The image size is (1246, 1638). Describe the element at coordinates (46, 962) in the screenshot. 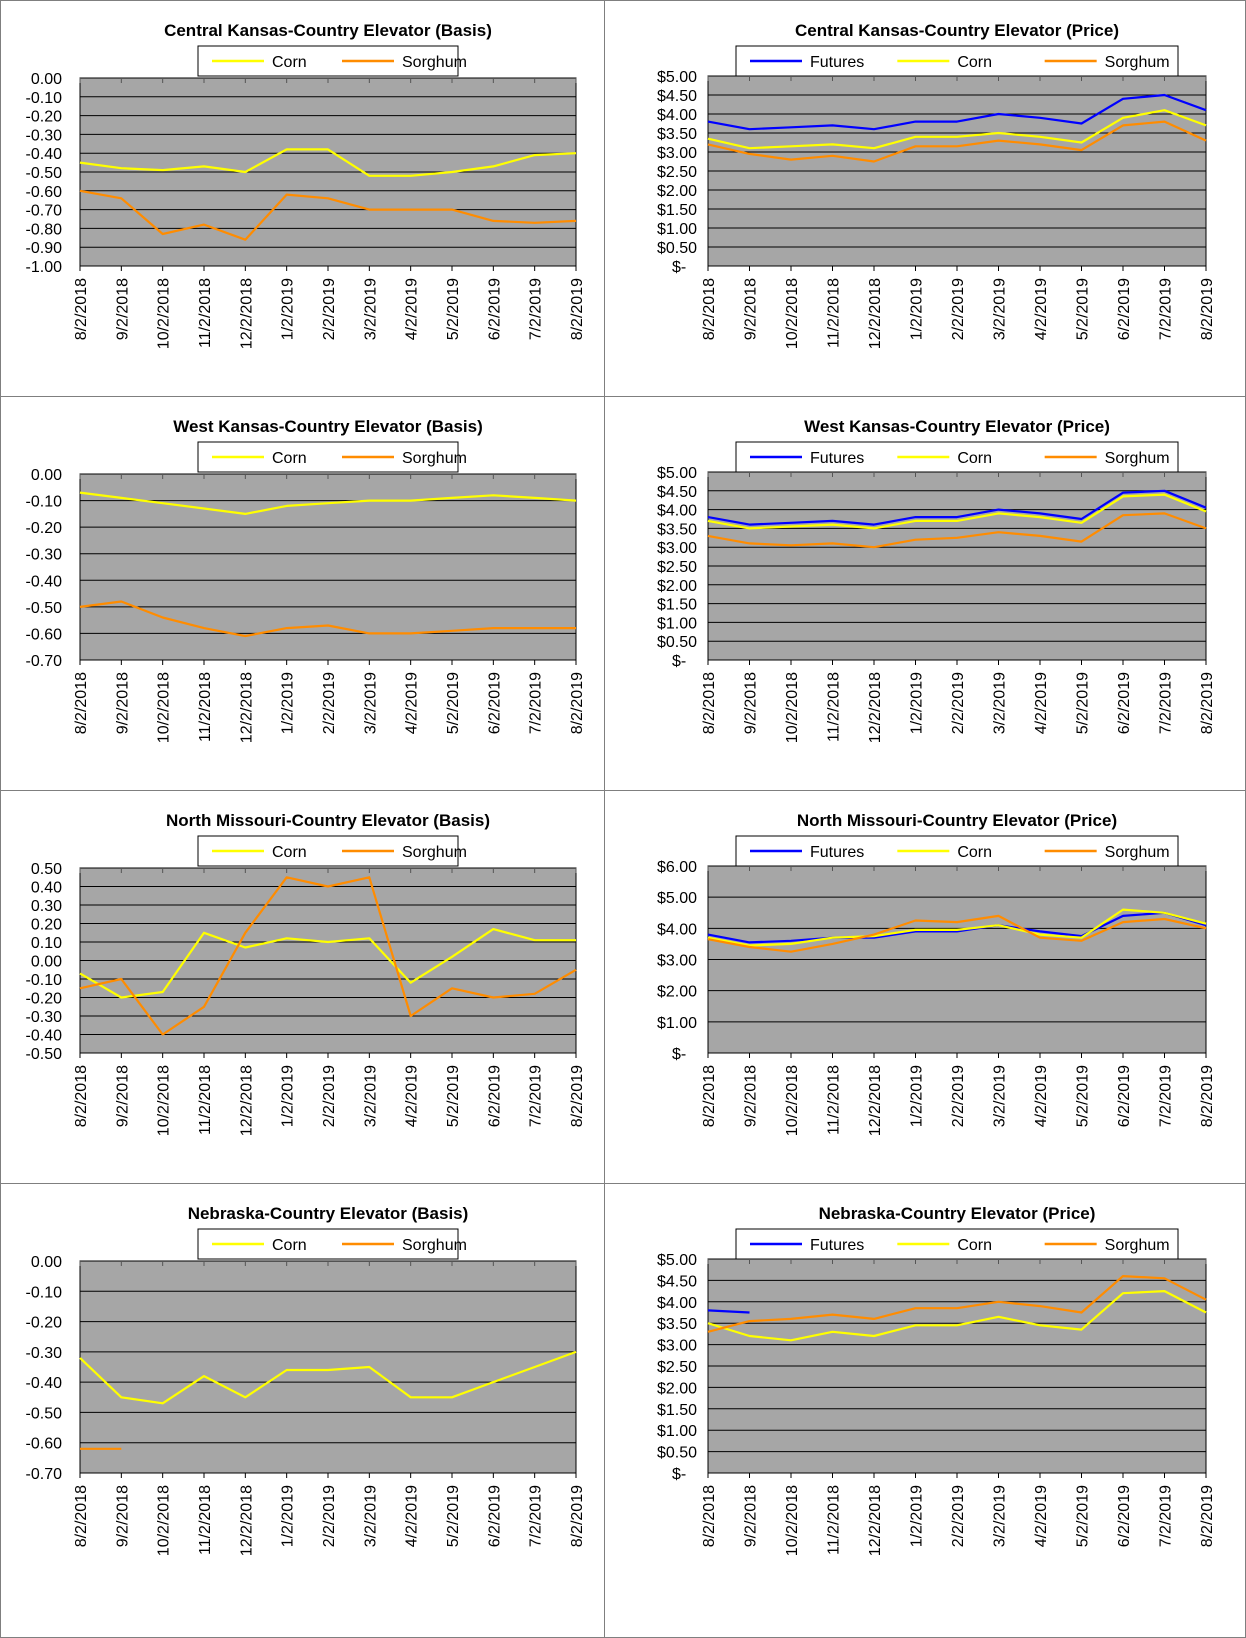

I see `y-tick-label: 0.00` at that location.